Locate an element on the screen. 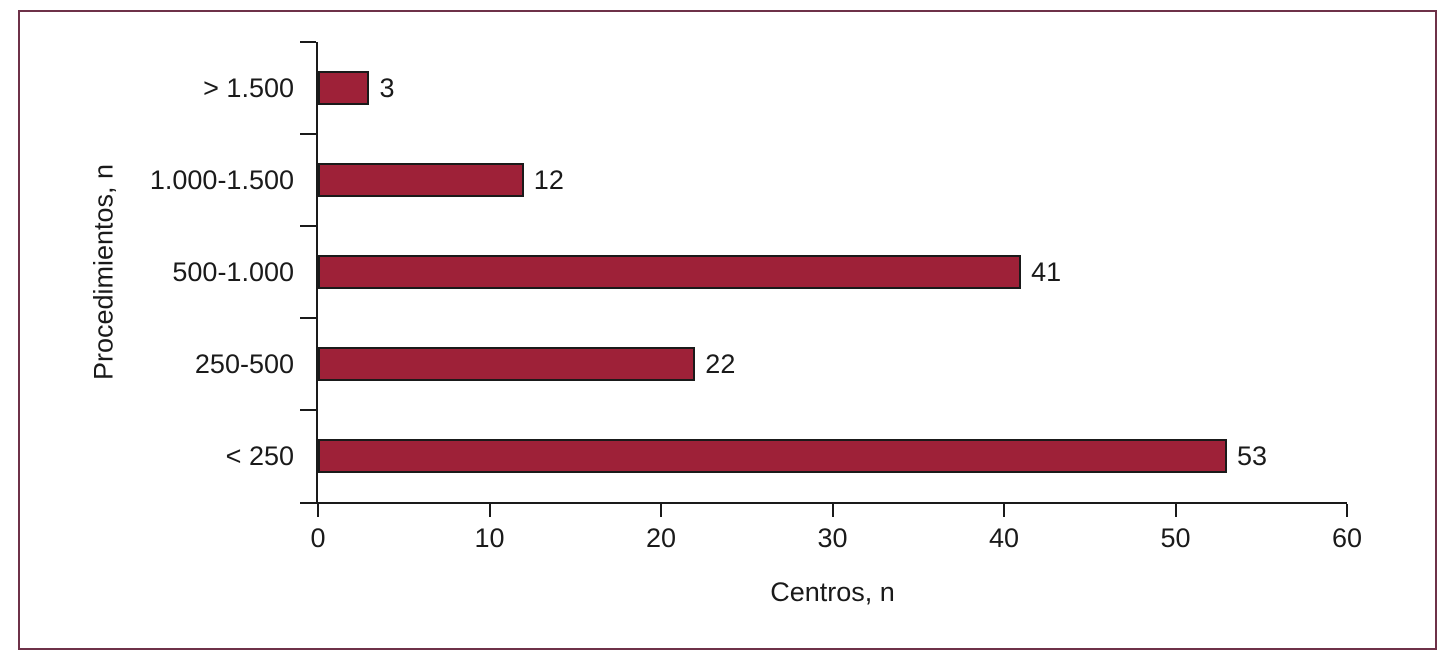 The image size is (1450, 670). x-tick-label: 60 is located at coordinates (1347, 538).